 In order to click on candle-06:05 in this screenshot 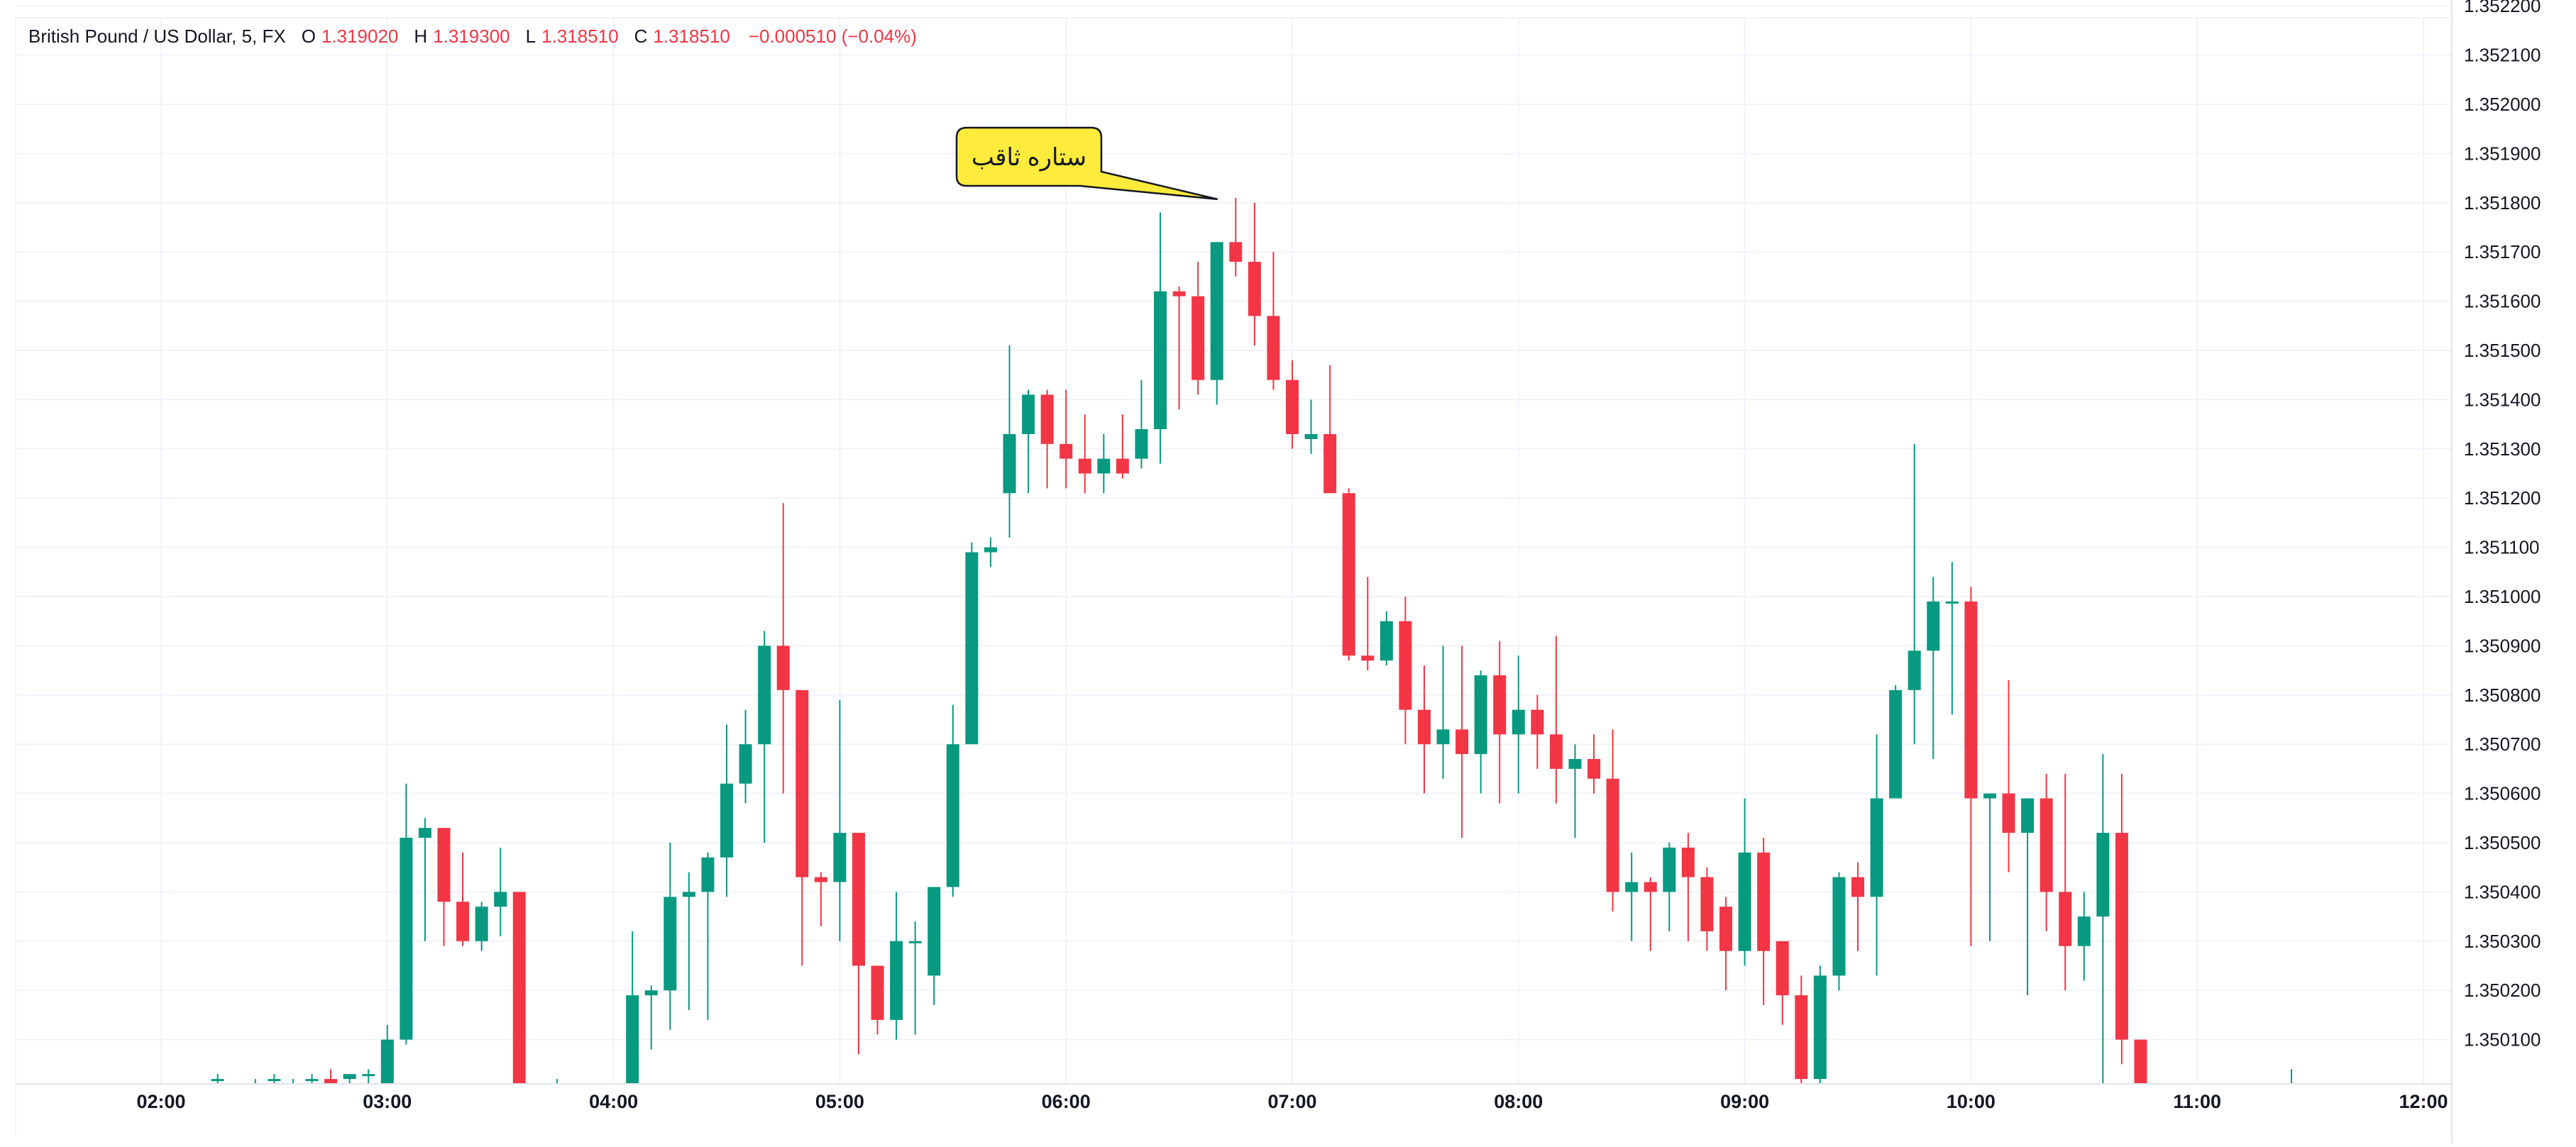, I will do `click(1084, 454)`.